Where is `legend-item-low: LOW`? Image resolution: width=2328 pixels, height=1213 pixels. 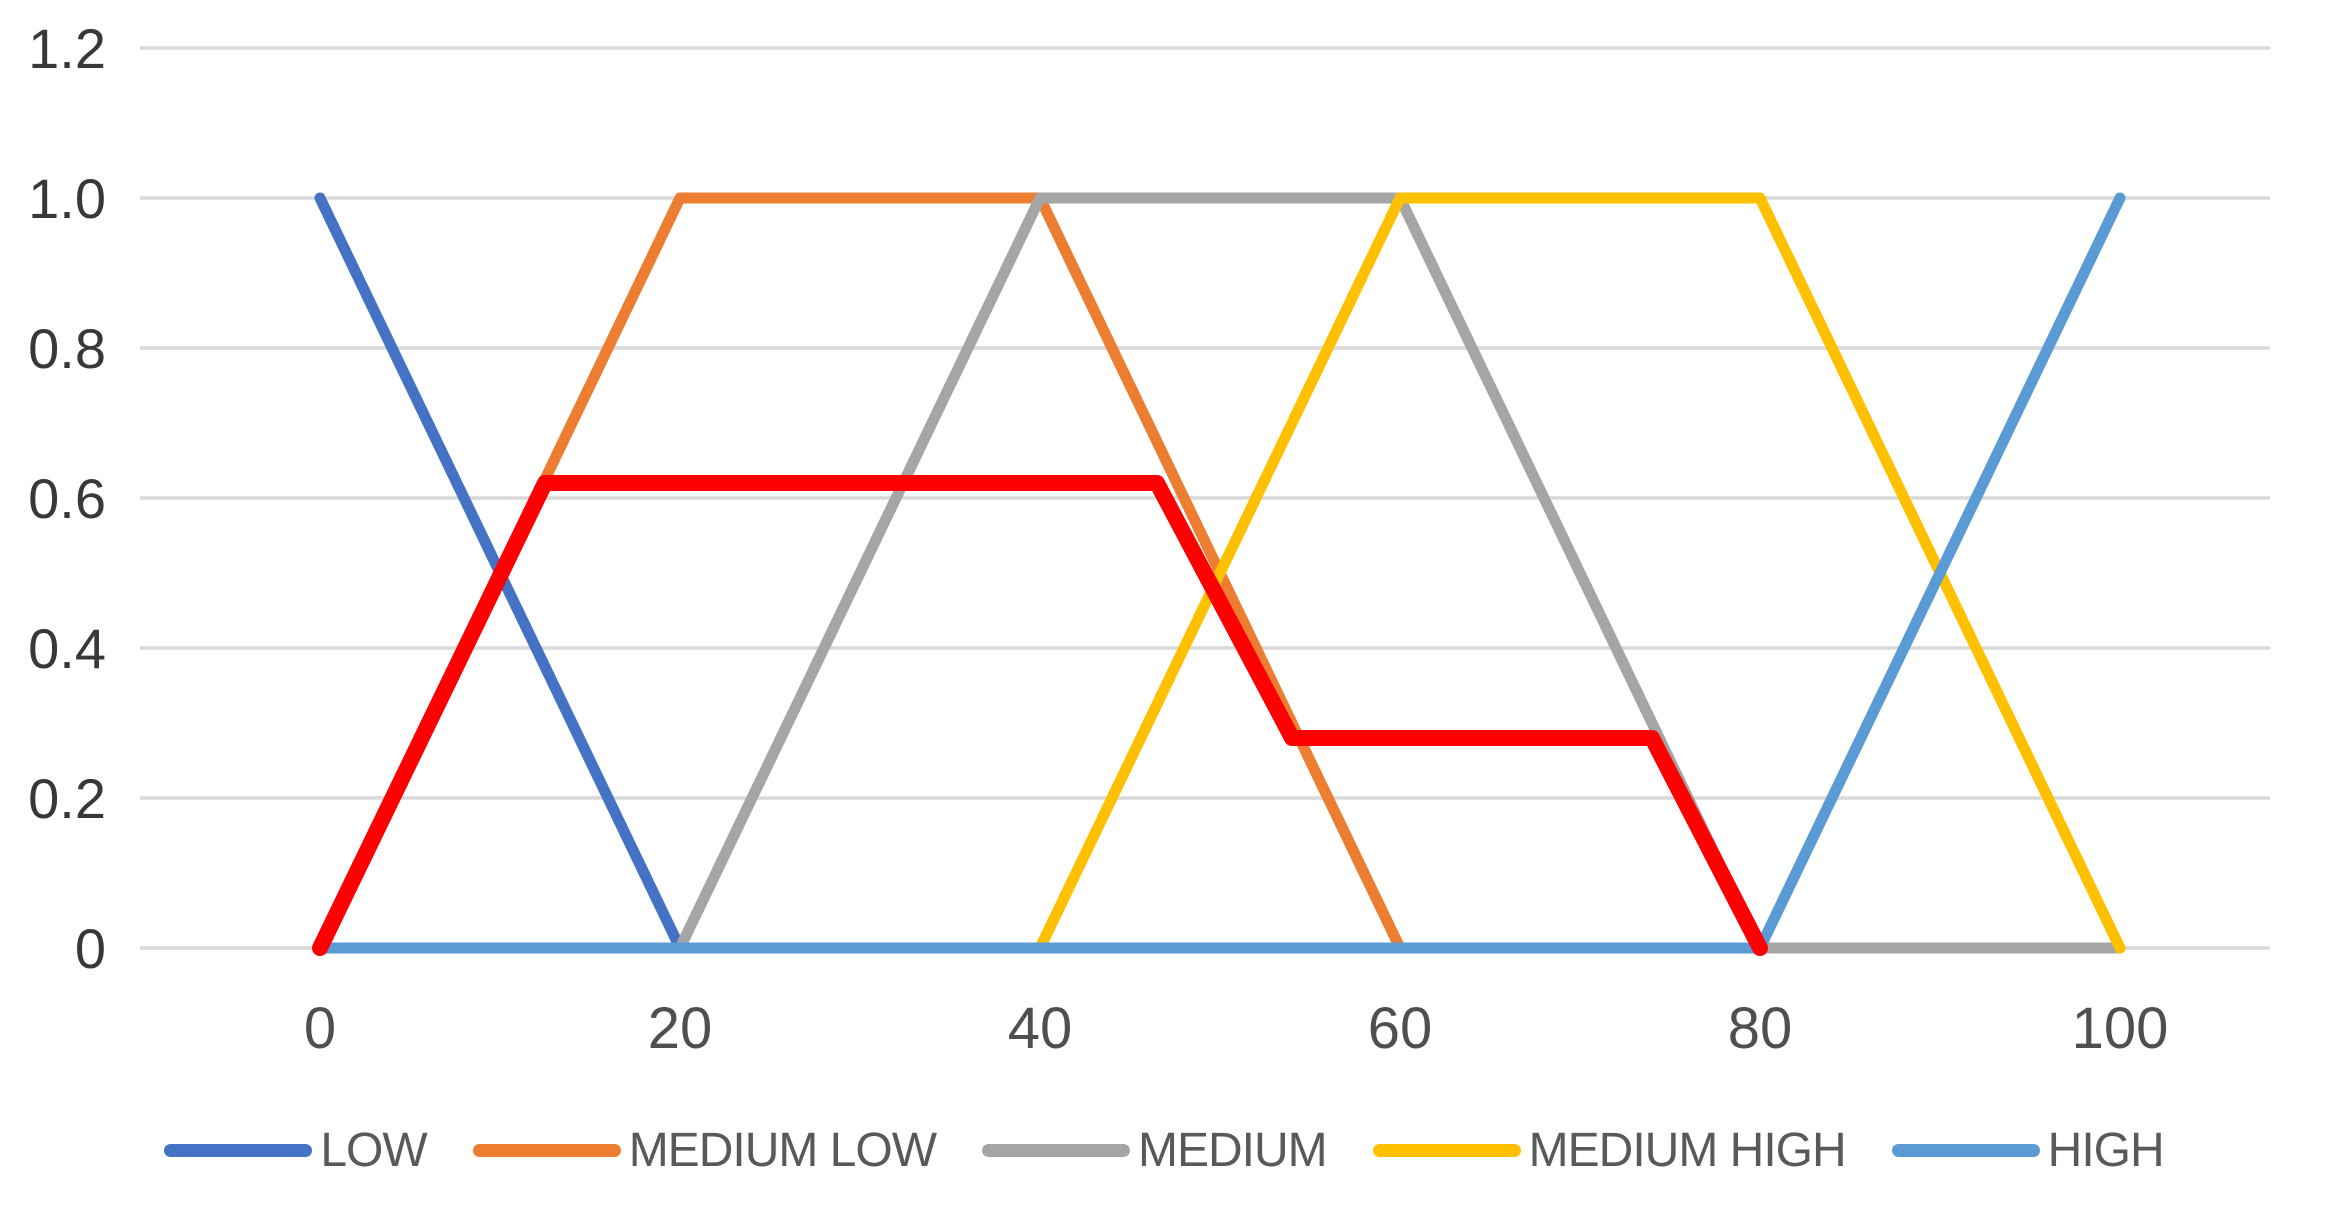
legend-item-low: LOW is located at coordinates (296, 1150).